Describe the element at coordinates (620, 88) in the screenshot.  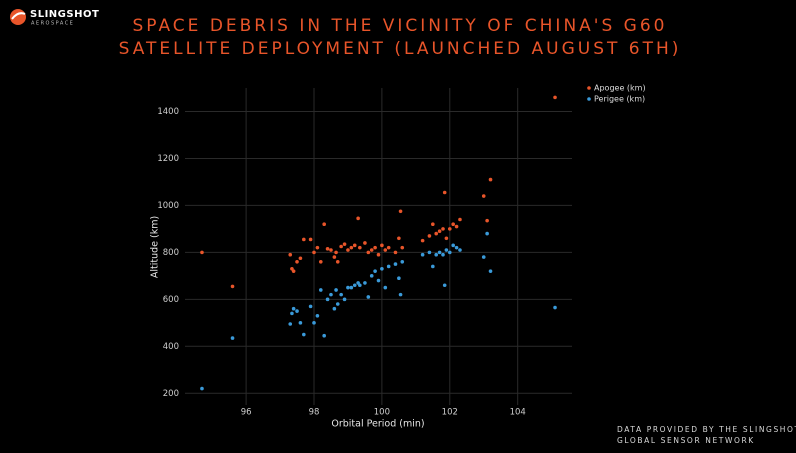
I see `legend-label: Apogee (km)` at that location.